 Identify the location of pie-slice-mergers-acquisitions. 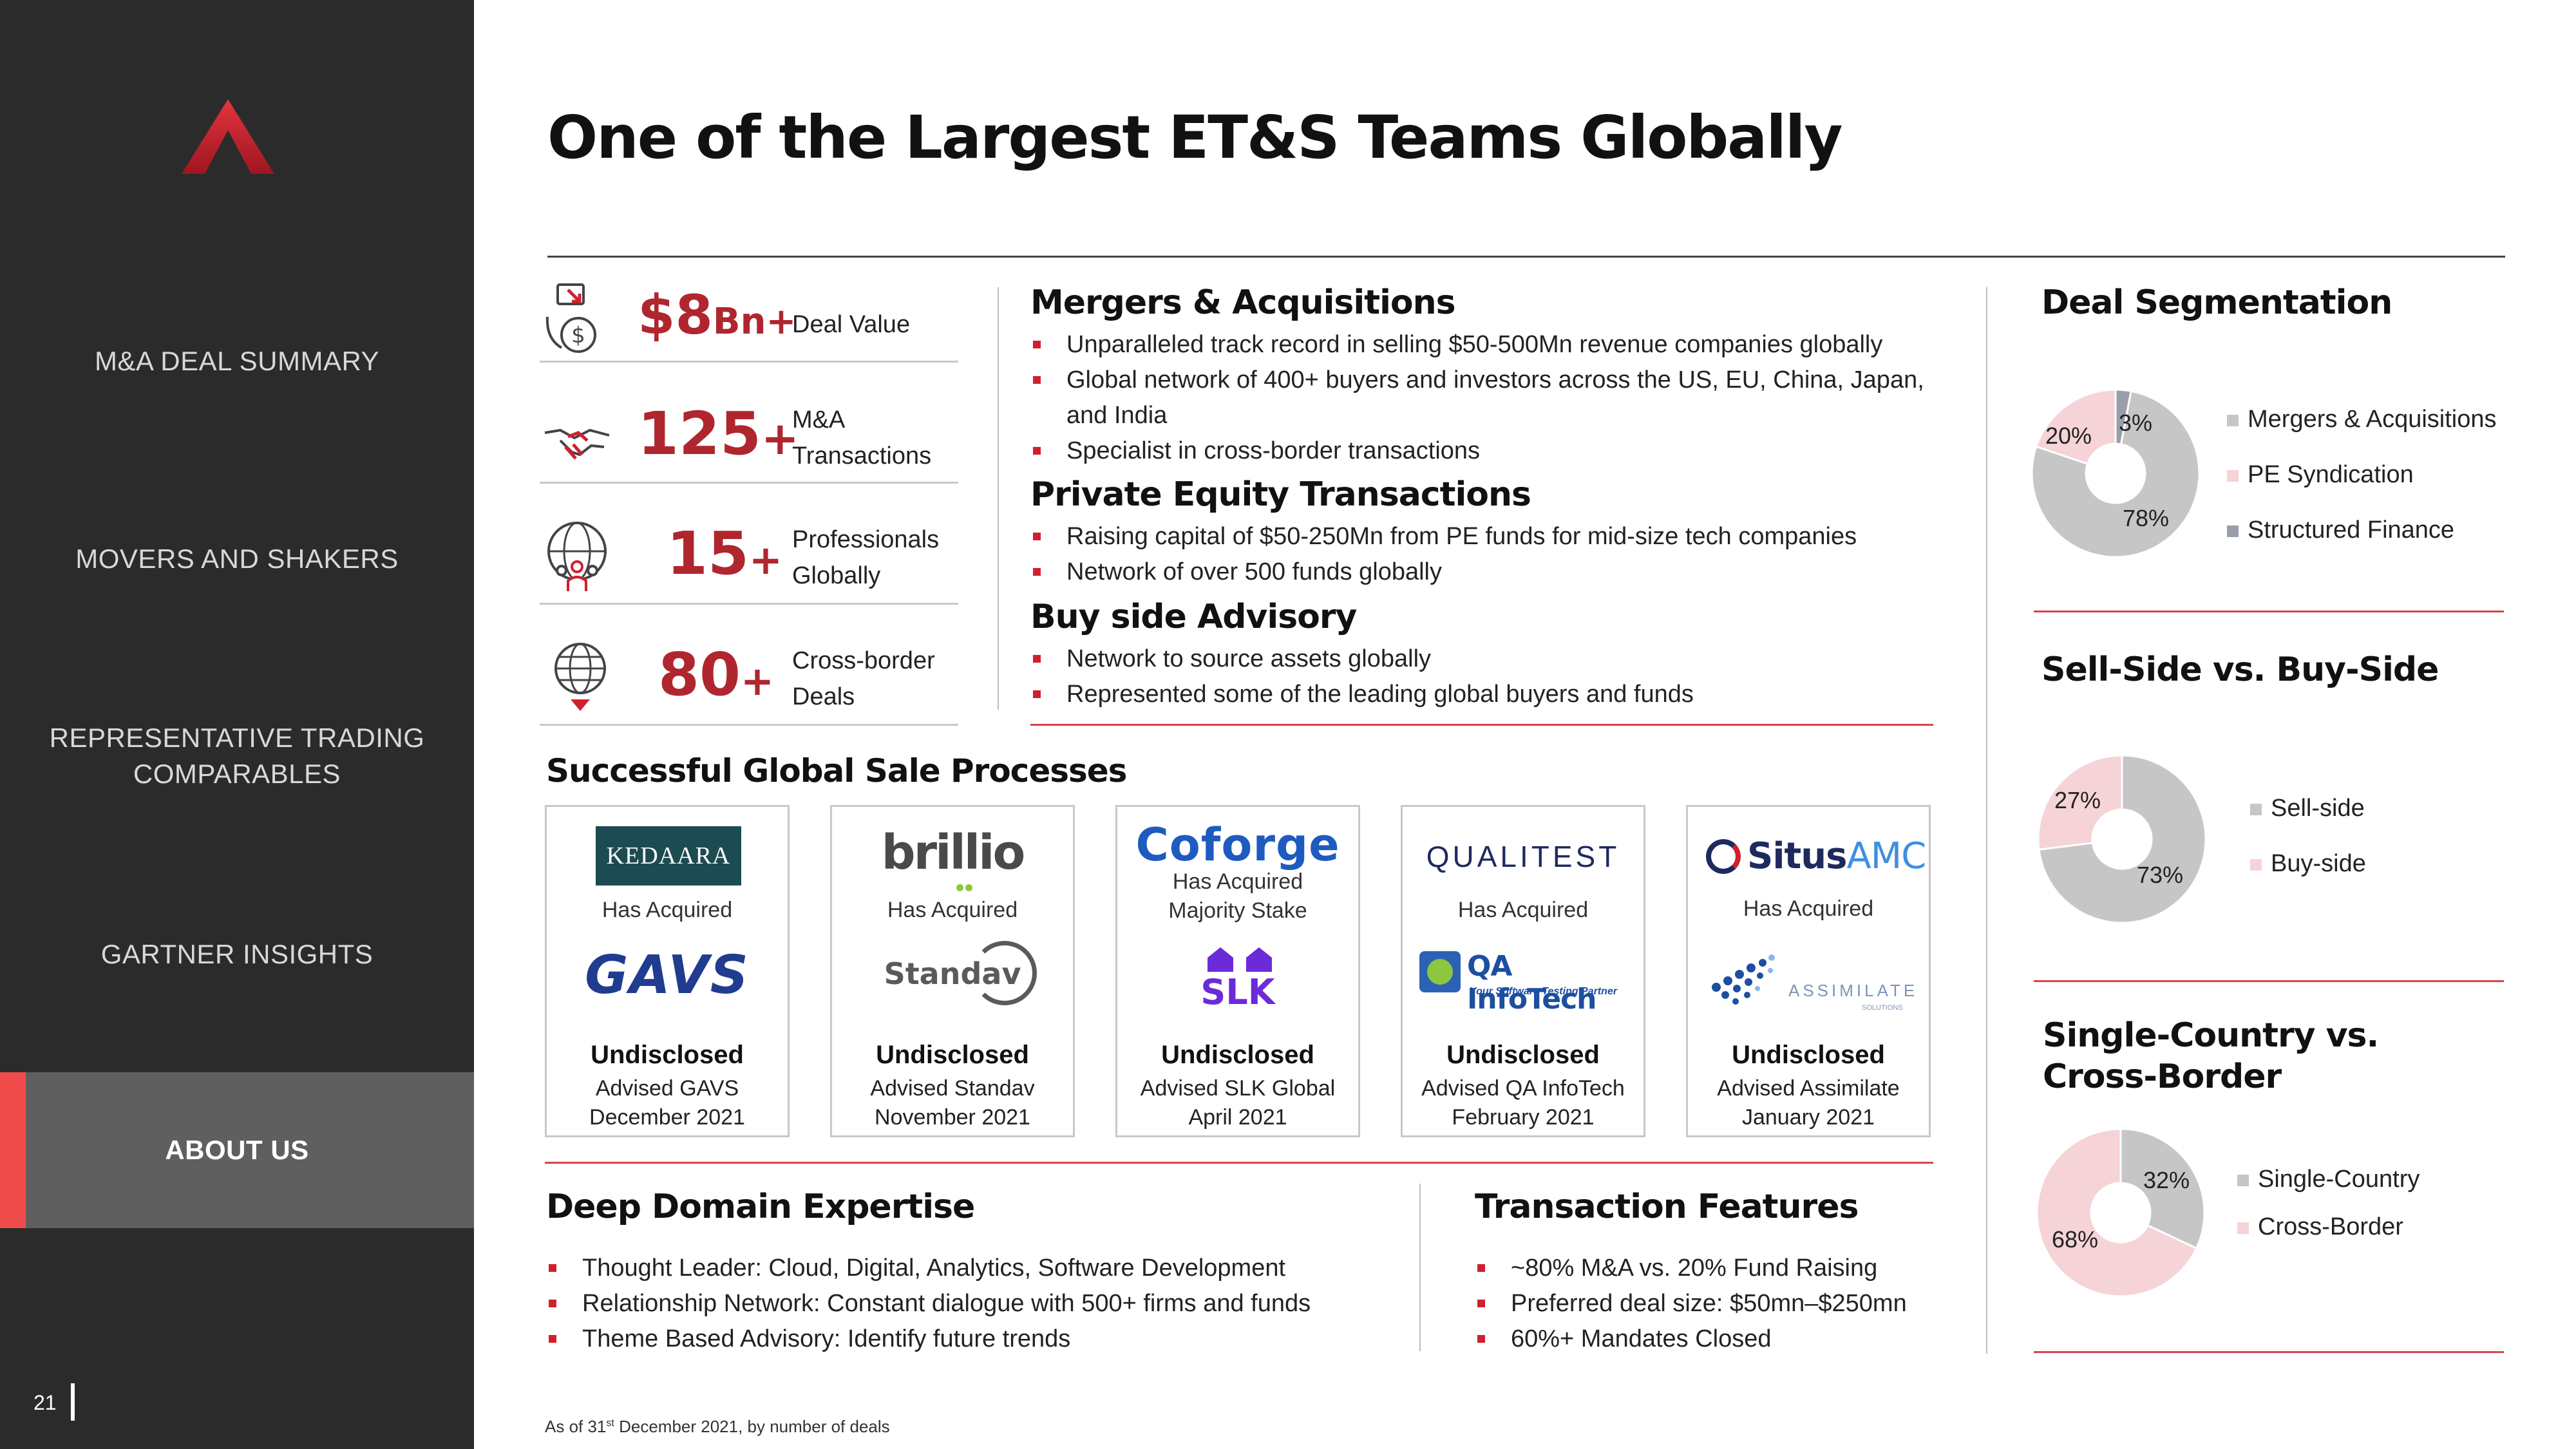
(2116, 474).